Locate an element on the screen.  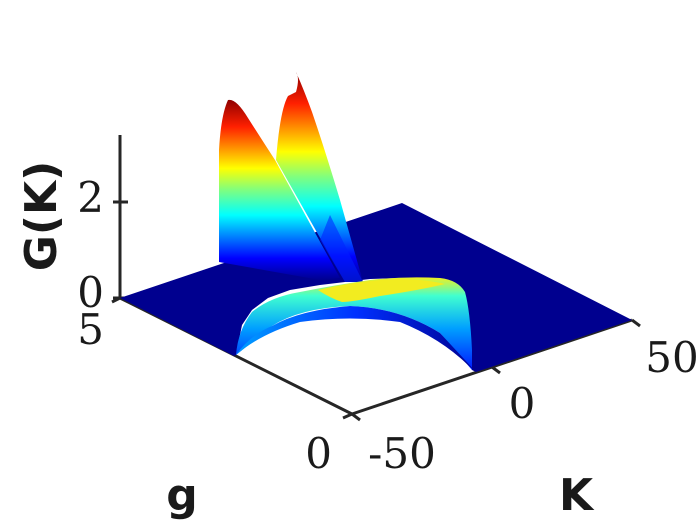
k-axis-label: K is located at coordinates (577, 495).